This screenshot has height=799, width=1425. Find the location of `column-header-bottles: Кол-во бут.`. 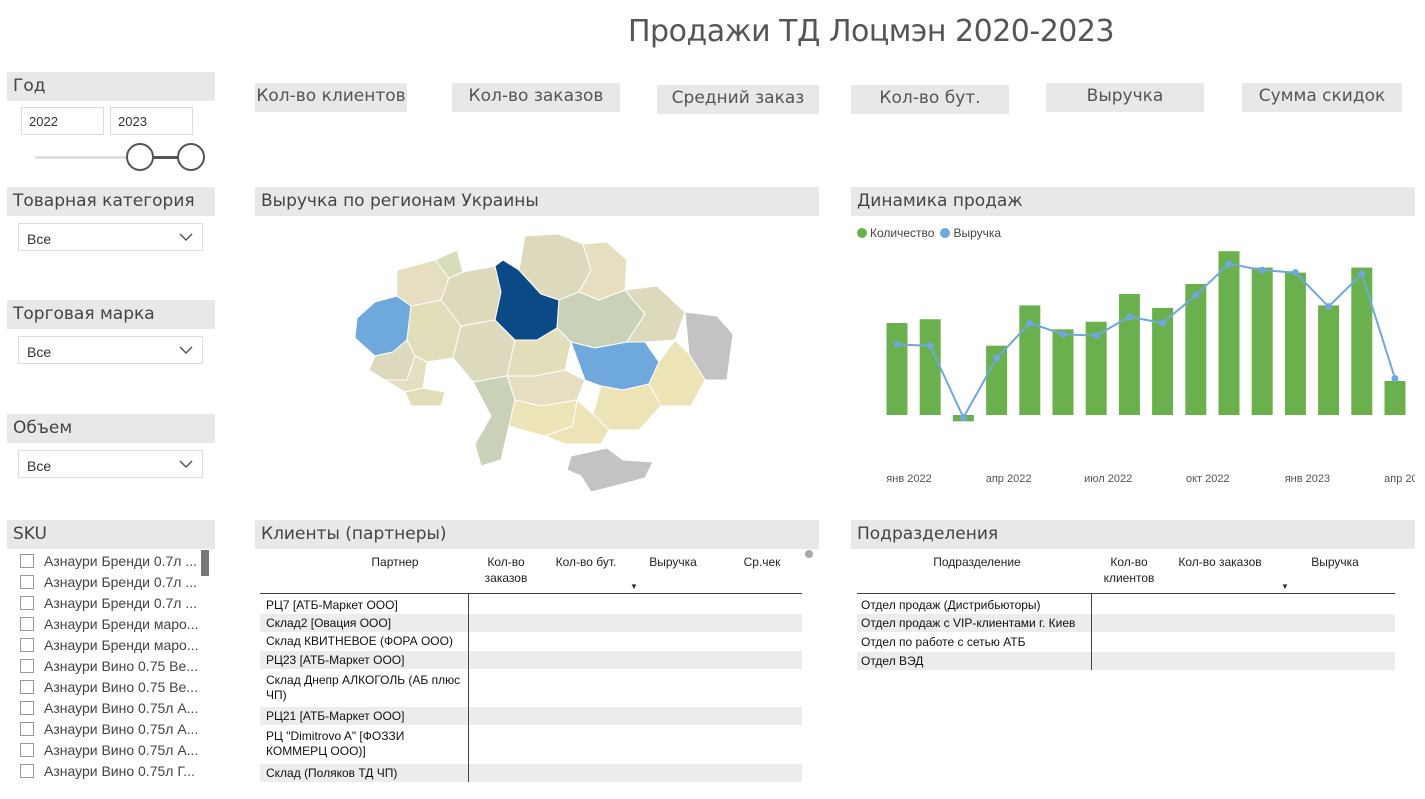

column-header-bottles: Кол-во бут. is located at coordinates (586, 562).